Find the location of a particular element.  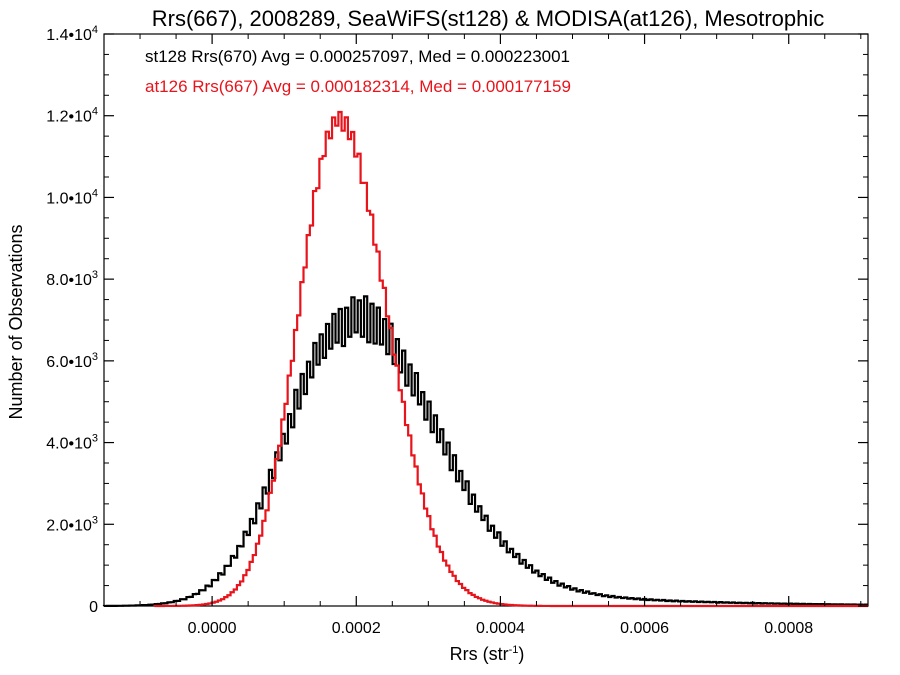

y-tick-label: 6.0•103 is located at coordinates (72, 361).